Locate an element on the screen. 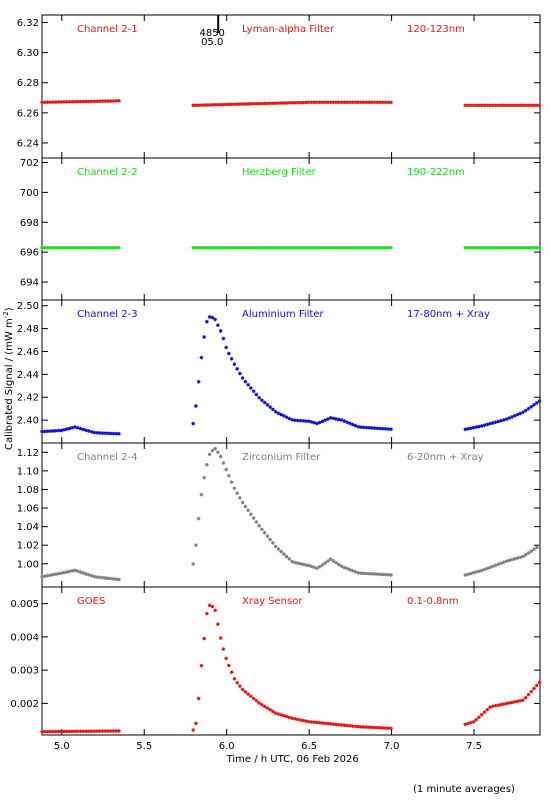 The height and width of the screenshot is (800, 550). x-tick-label: 6.0 is located at coordinates (227, 746).